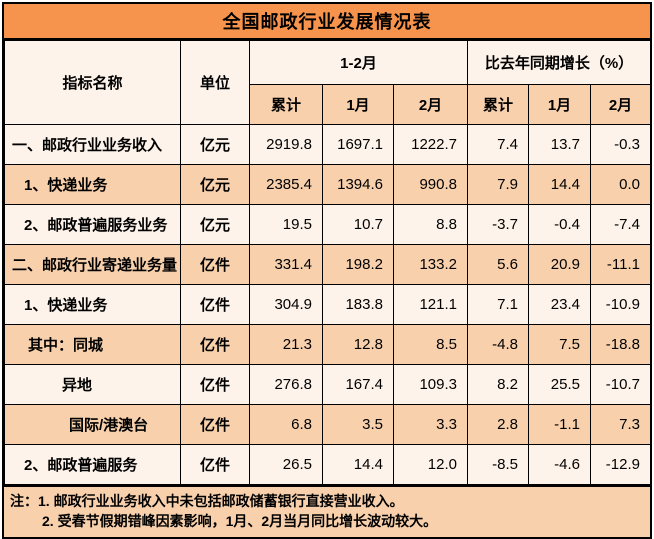 The image size is (654, 539). Describe the element at coordinates (92, 344) in the screenshot. I see `indicator-name-cell: 其中：同城` at that location.